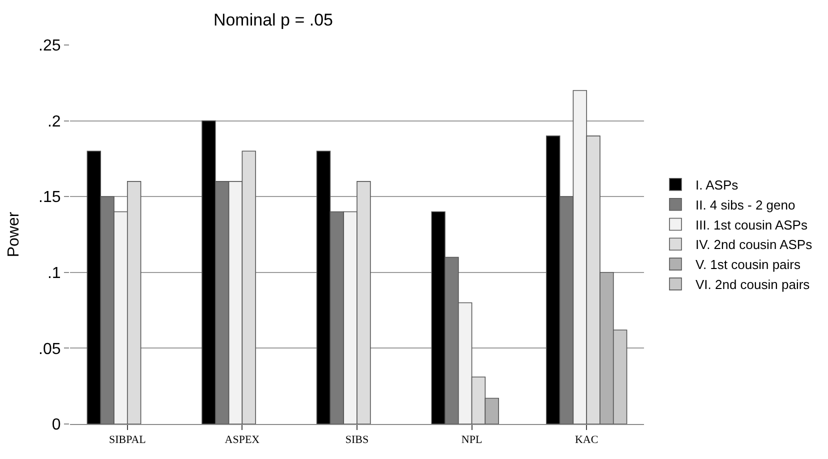 The width and height of the screenshot is (828, 459). Describe the element at coordinates (242, 440) in the screenshot. I see `x-tick-label: ASPEX` at that location.